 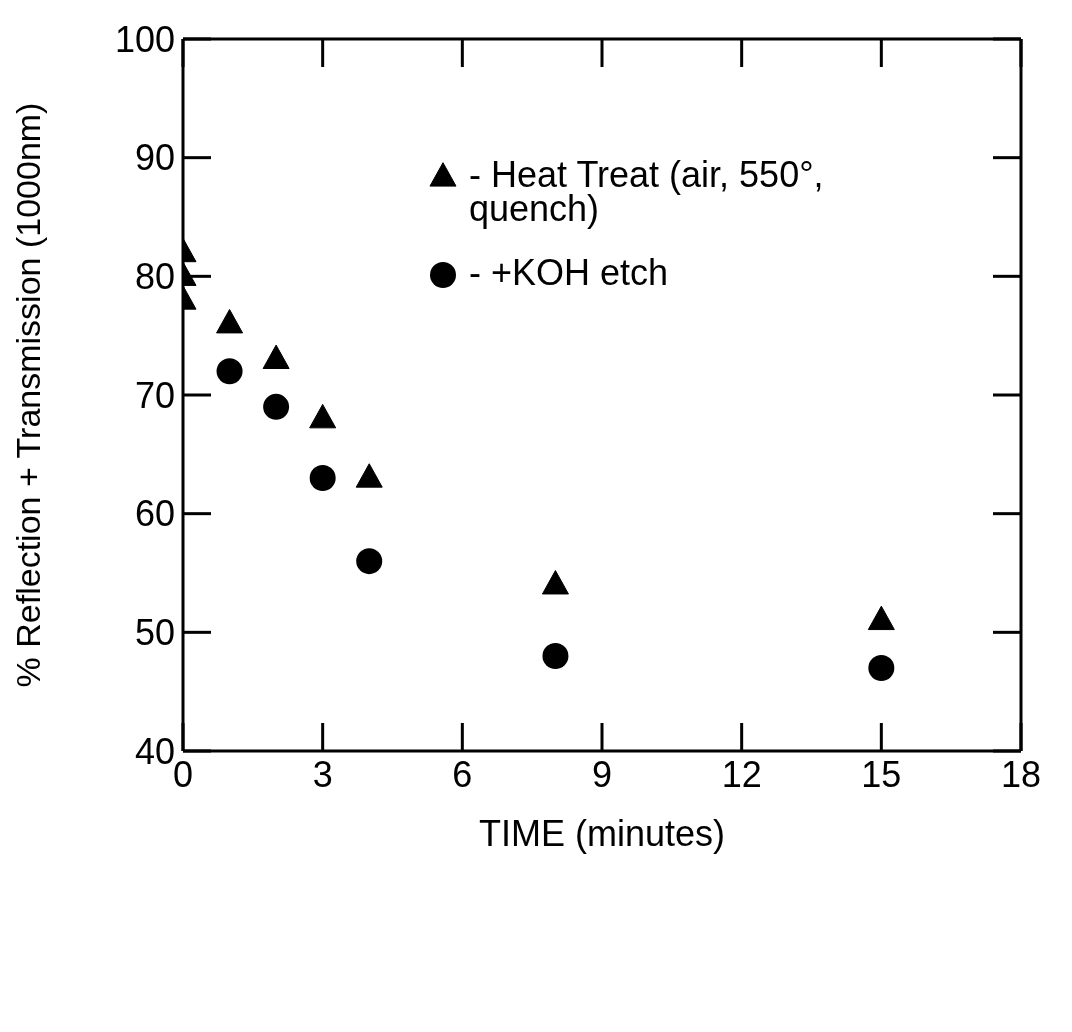 I want to click on y-tick-label: 40, so click(x=154, y=751).